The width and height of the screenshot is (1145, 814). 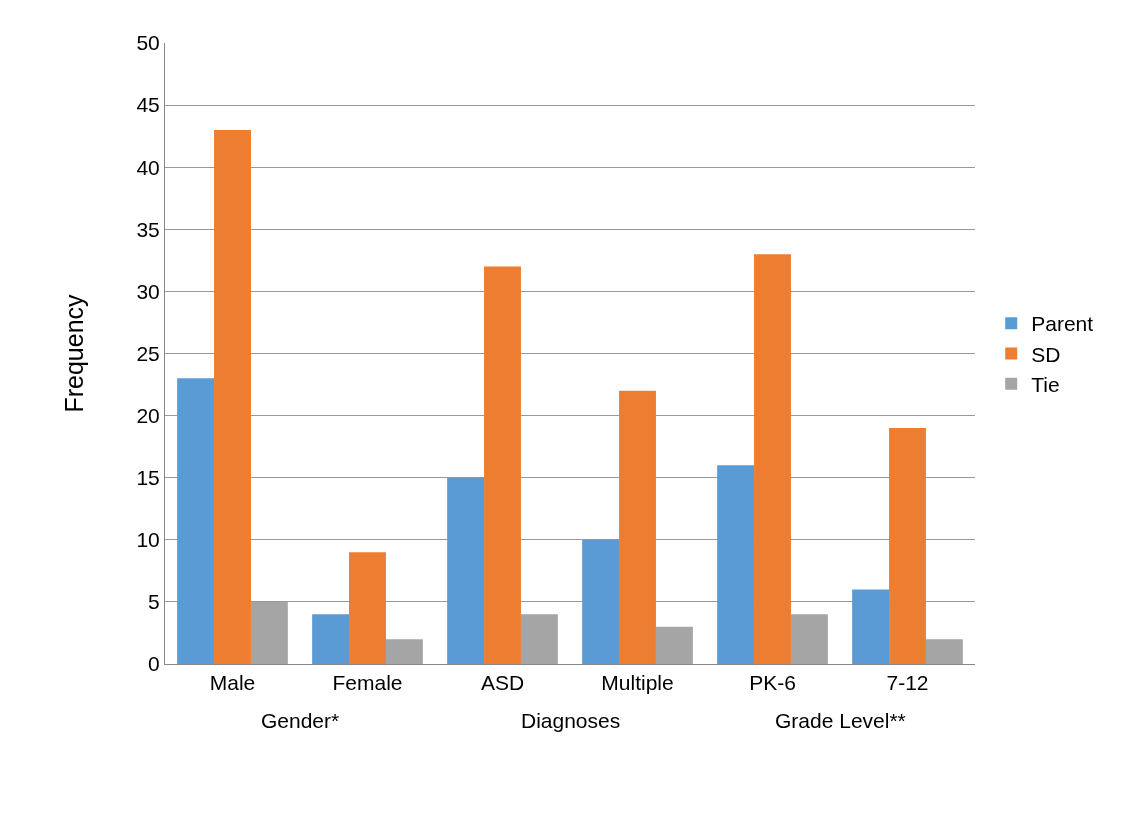 What do you see at coordinates (148, 43) in the screenshot?
I see `y-tick-label: 50` at bounding box center [148, 43].